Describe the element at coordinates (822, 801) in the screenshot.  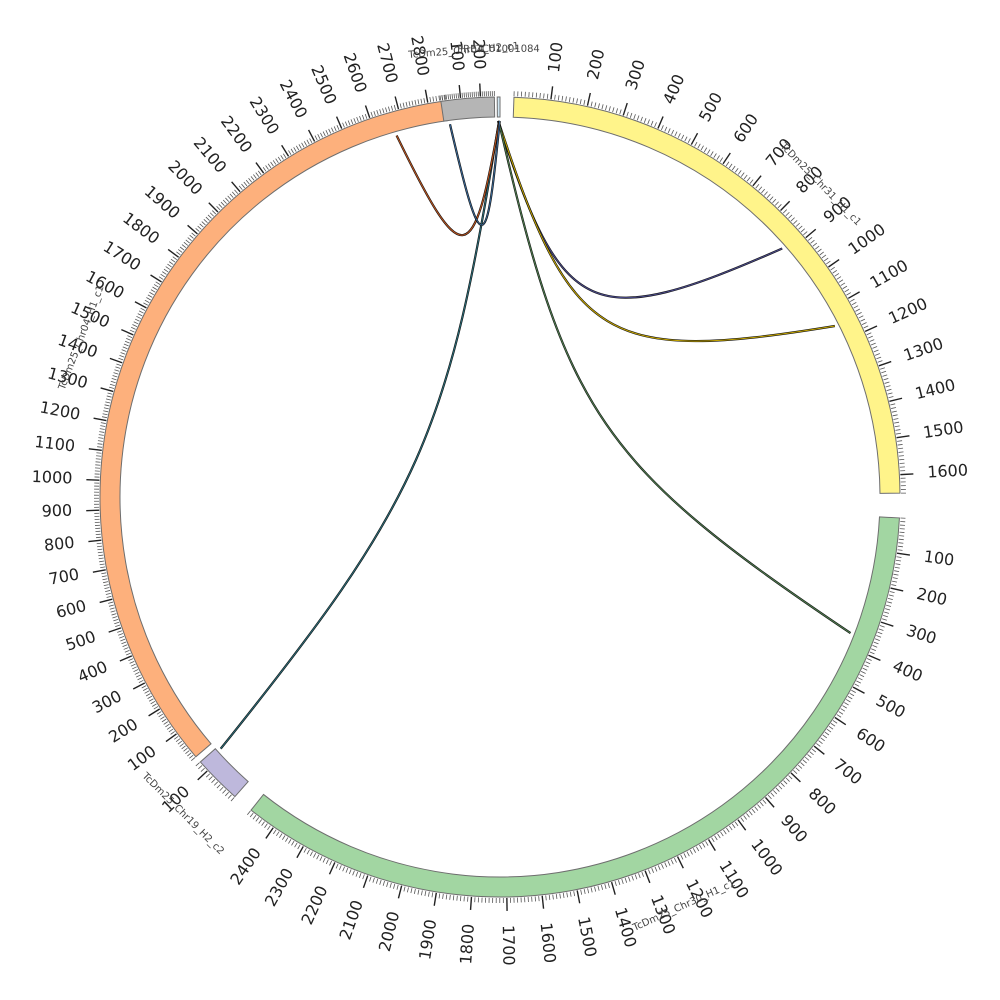
I see `tick-label: 800` at that location.